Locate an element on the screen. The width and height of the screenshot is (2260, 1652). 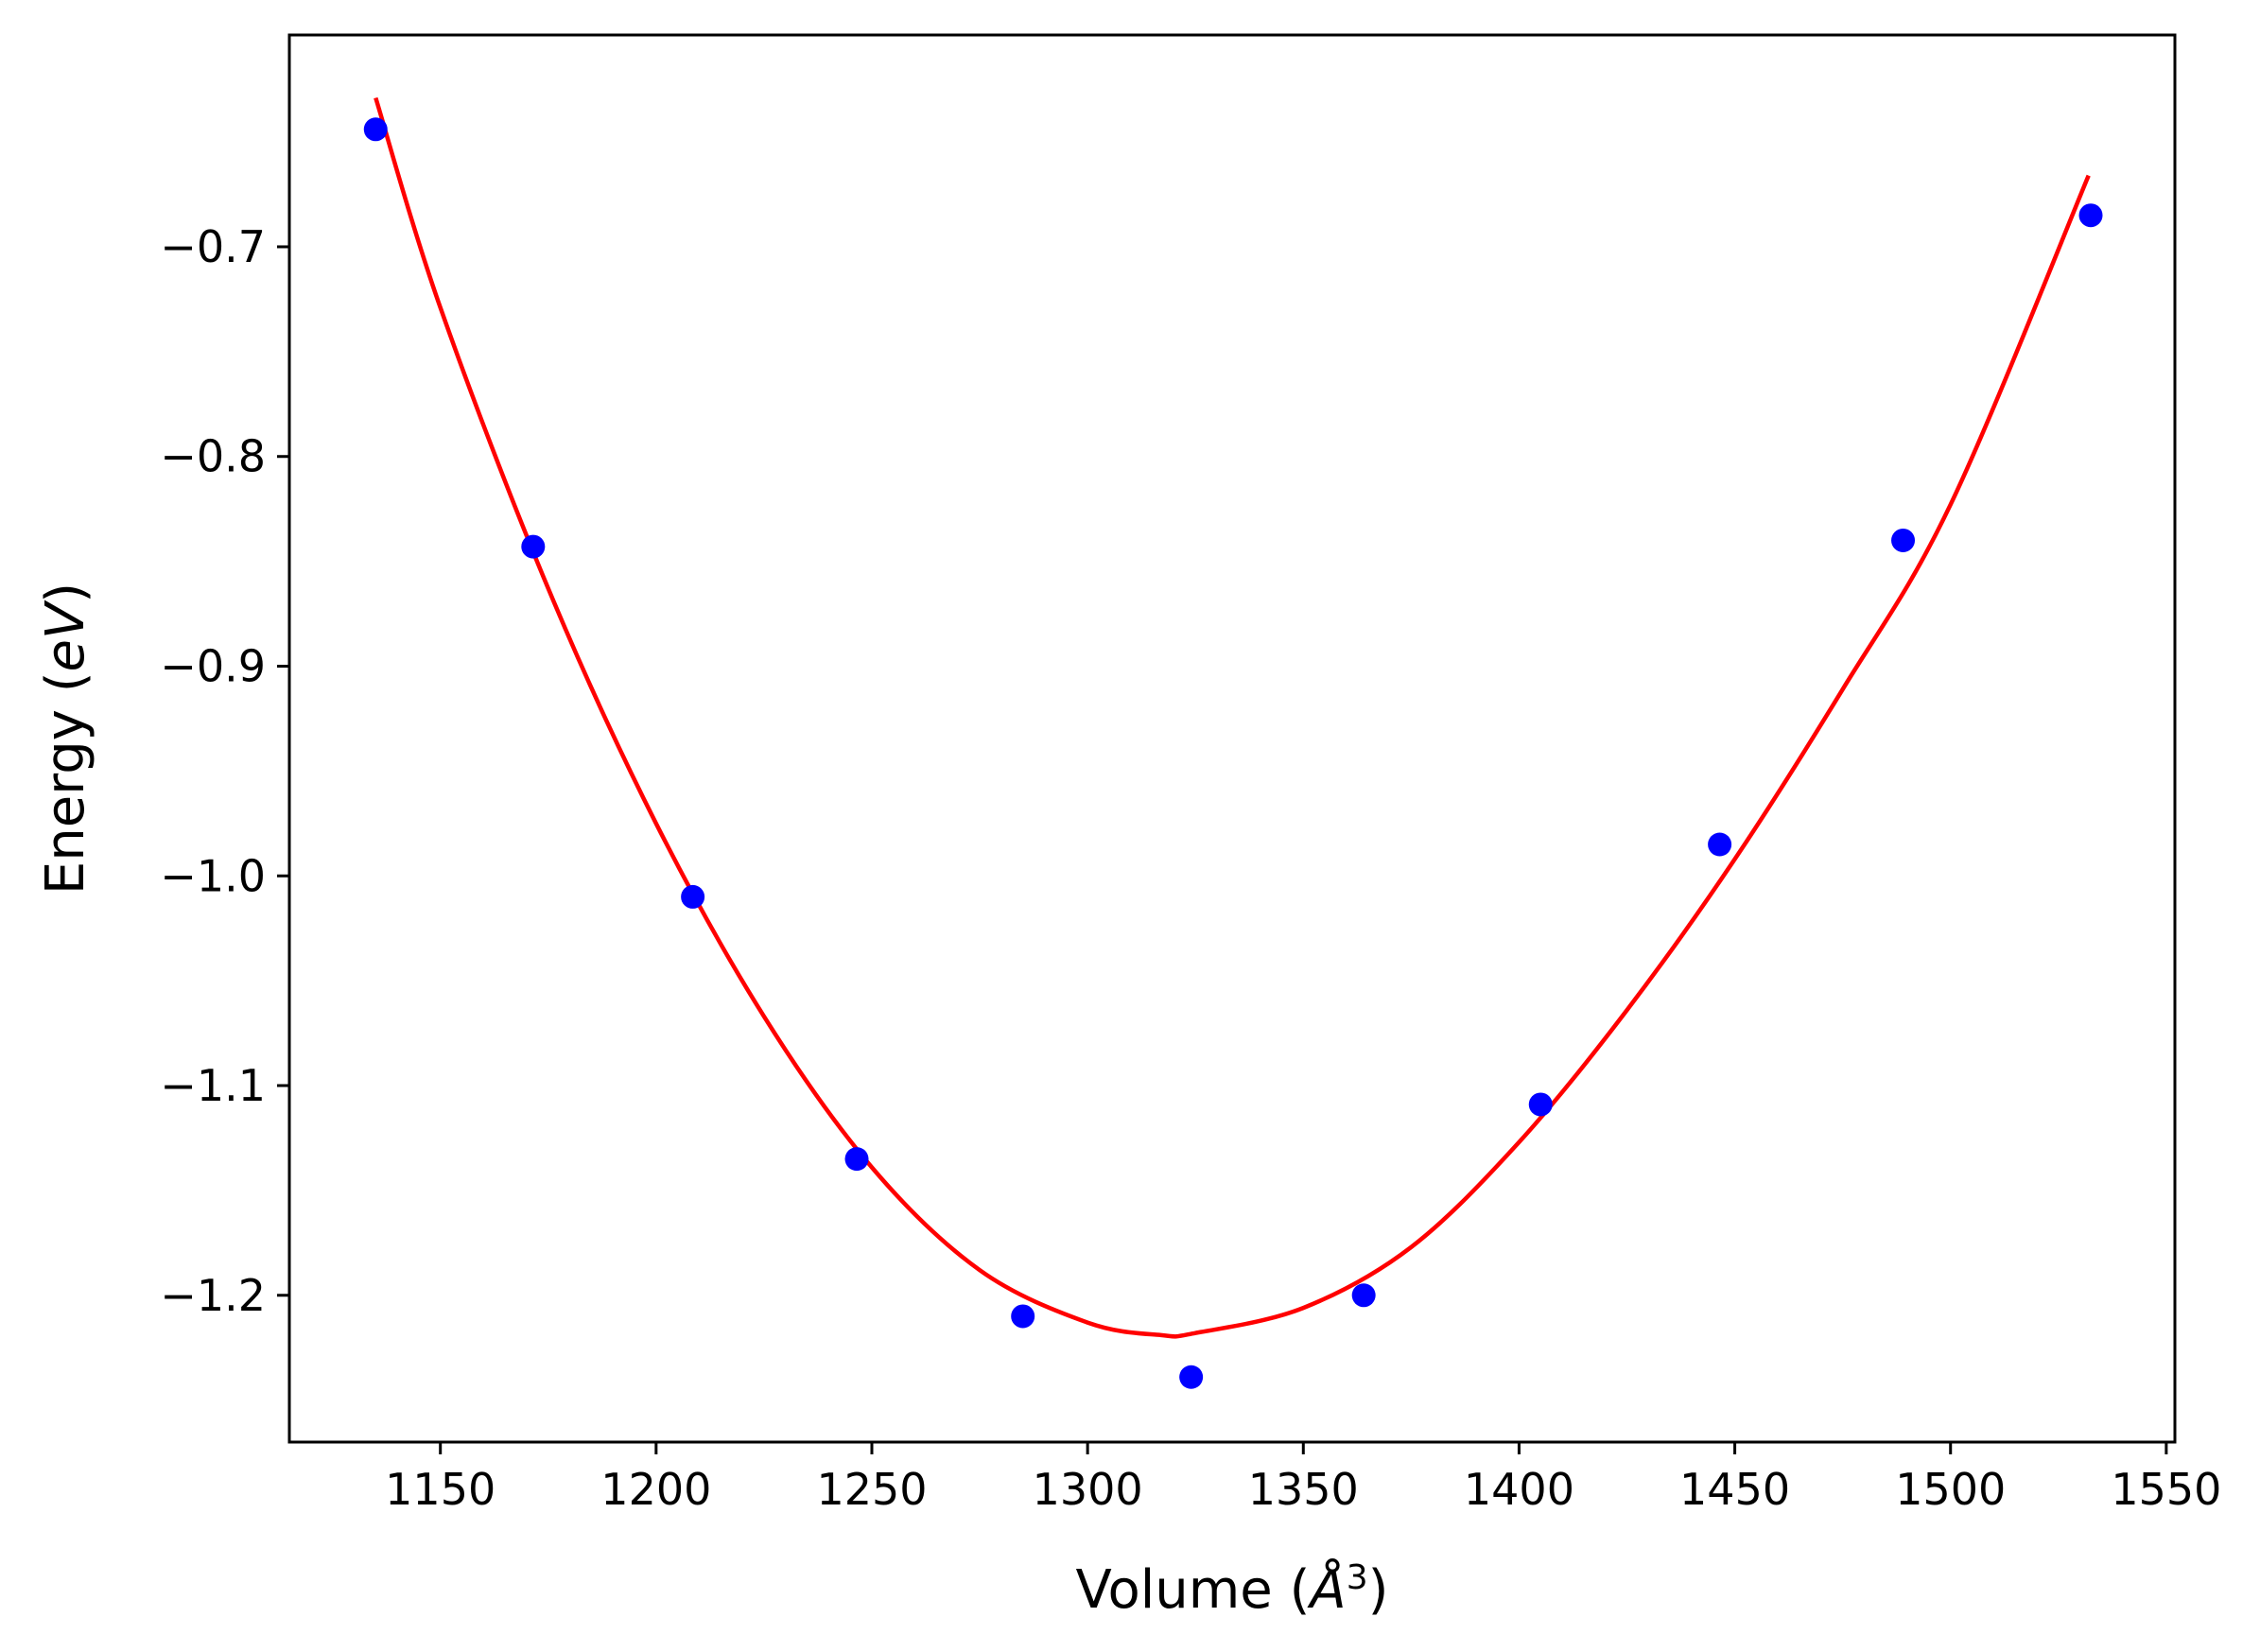
x-tick-label: 1450 is located at coordinates (1734, 1490).